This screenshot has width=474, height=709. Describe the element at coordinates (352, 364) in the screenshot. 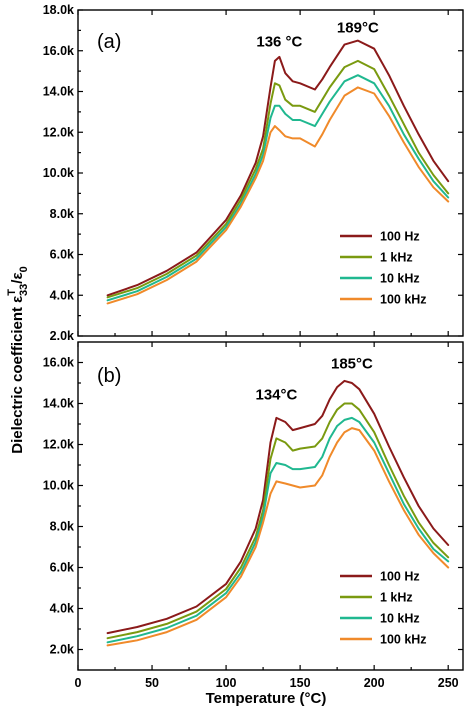

I see `peak-annotation: 185°C` at that location.